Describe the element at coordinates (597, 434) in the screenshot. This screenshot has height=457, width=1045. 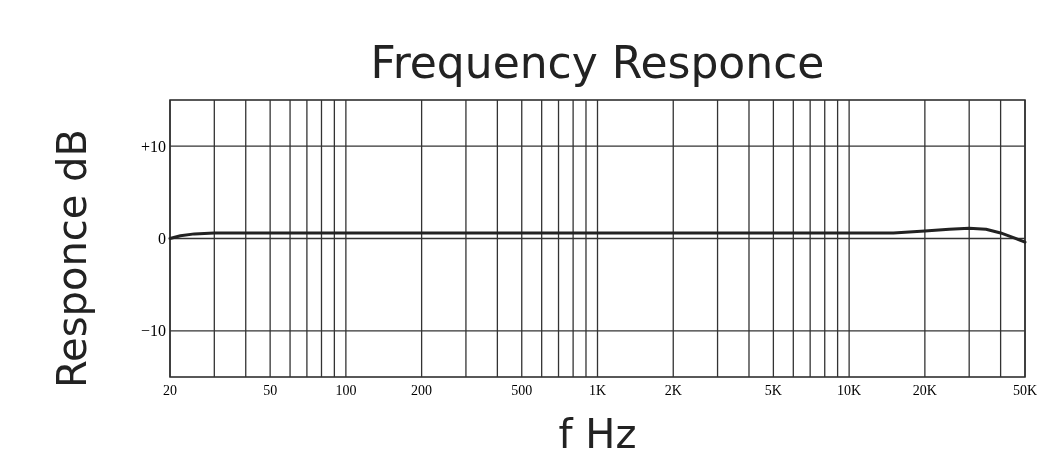
I see `x-axis-title: f Hz` at that location.